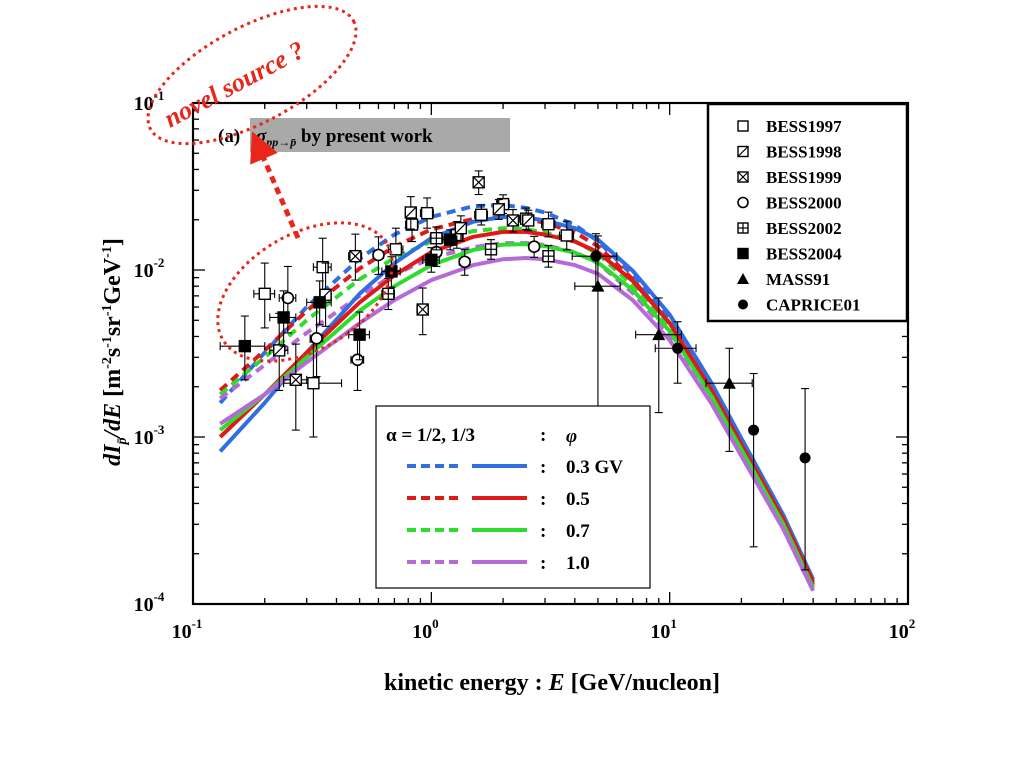 The image size is (1024, 768). What do you see at coordinates (270, 183) in the screenshot?
I see `novel-source-annotation: novel source ?` at bounding box center [270, 183].